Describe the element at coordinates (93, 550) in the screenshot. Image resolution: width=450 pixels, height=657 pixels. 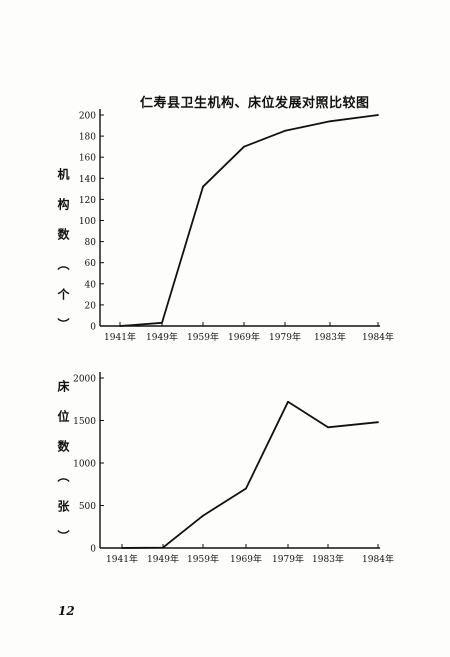
I see `chart2-y-tick-label: 0` at that location.